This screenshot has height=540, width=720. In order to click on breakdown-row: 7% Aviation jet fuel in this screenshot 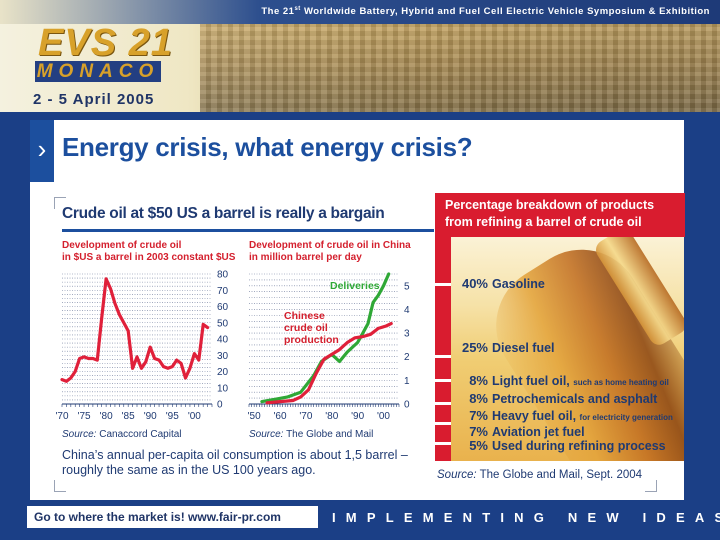, I will do `click(519, 431)`.